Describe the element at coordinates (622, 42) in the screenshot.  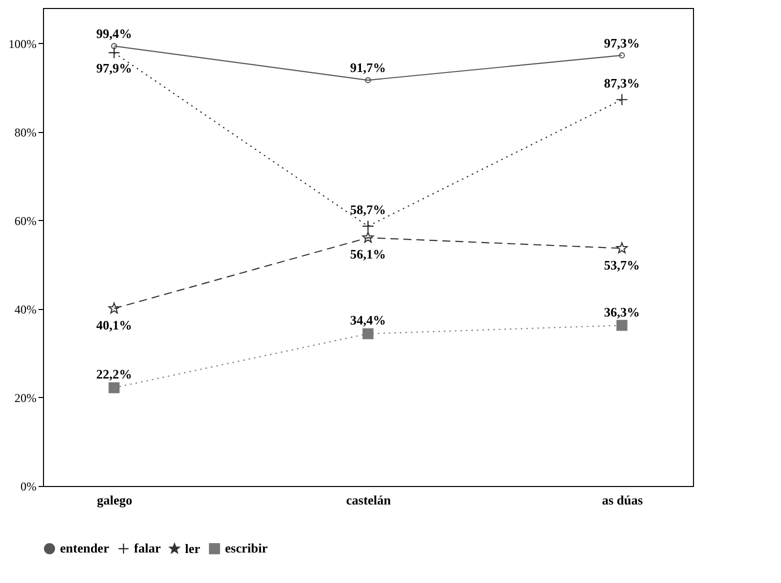
I see `data-label: 97,3%` at that location.